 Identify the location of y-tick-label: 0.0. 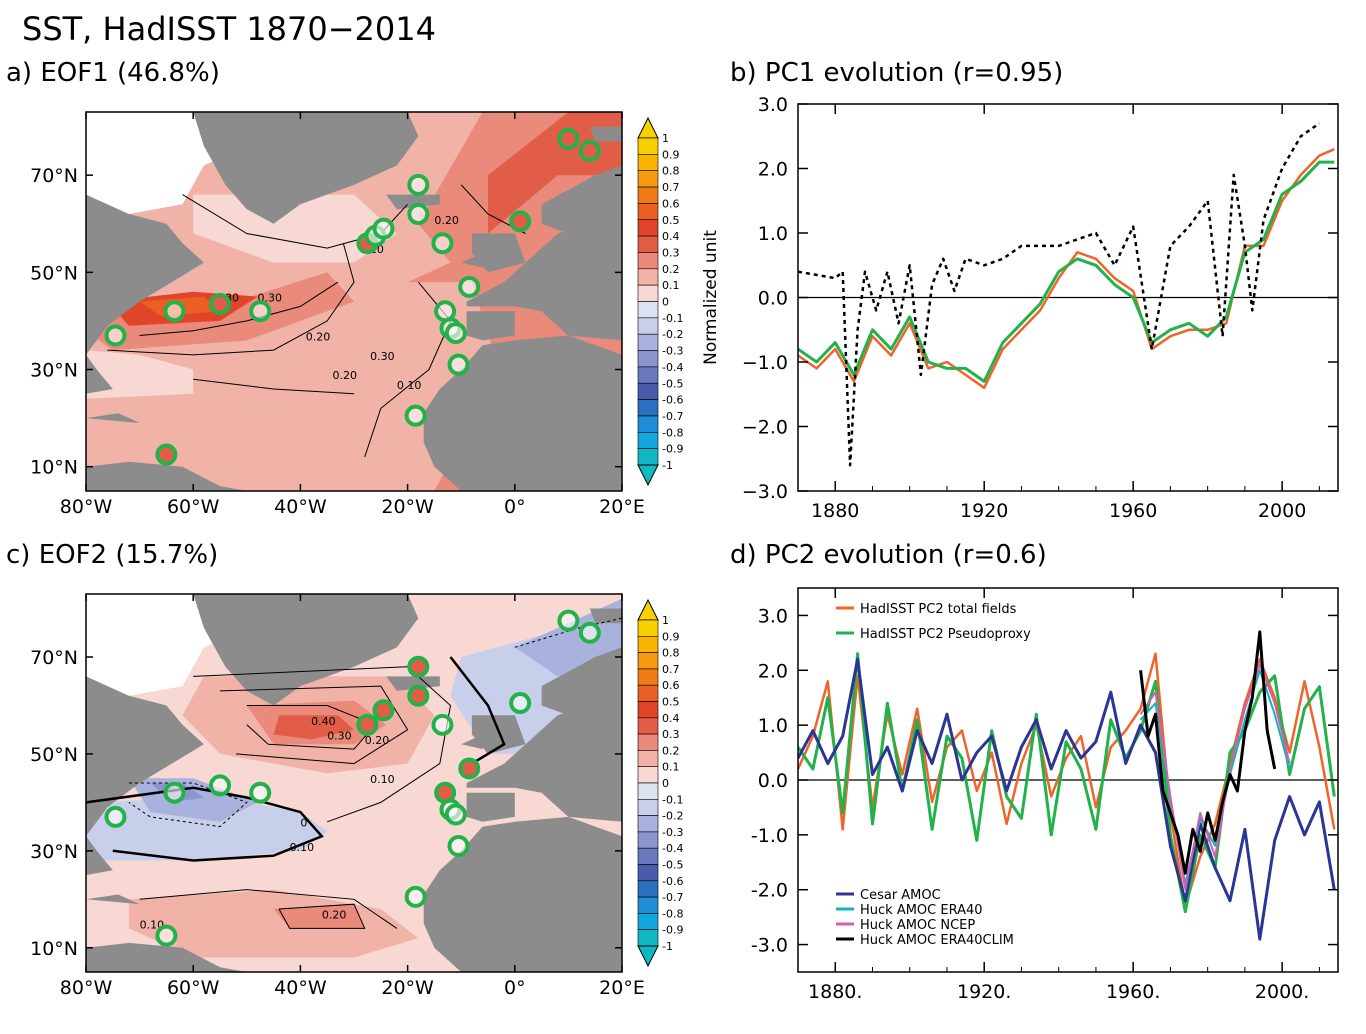
(773, 299).